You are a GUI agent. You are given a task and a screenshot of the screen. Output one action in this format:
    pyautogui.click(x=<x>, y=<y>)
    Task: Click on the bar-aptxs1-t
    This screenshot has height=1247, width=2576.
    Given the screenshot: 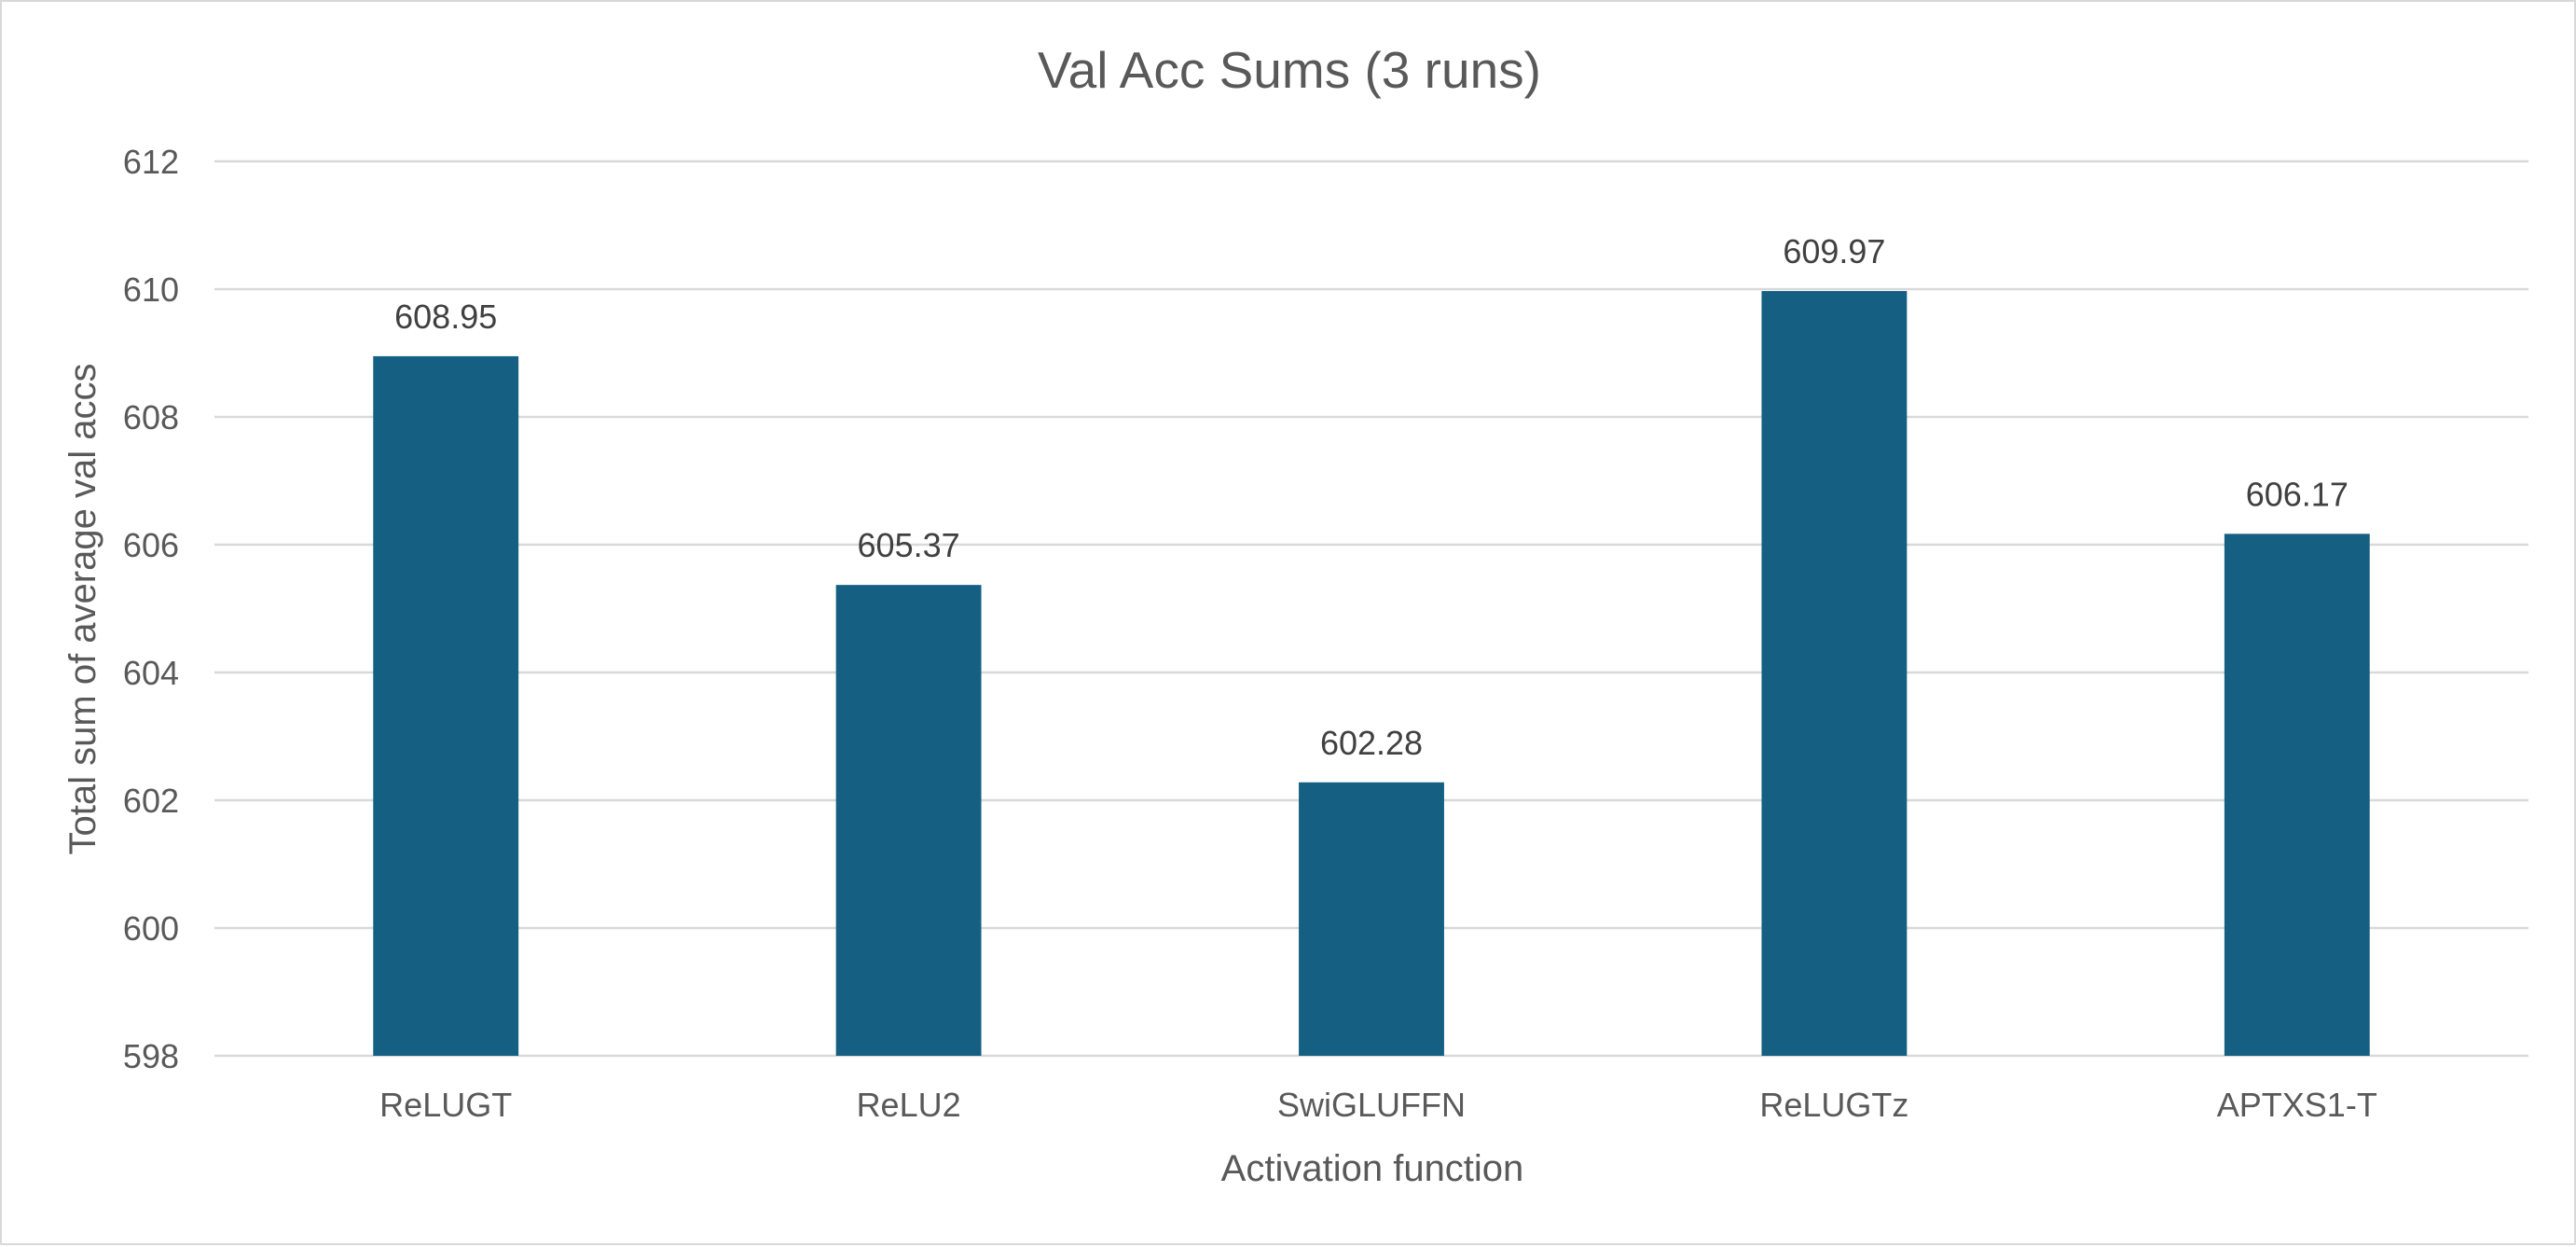 What is the action you would take?
    pyautogui.click(x=2297, y=794)
    